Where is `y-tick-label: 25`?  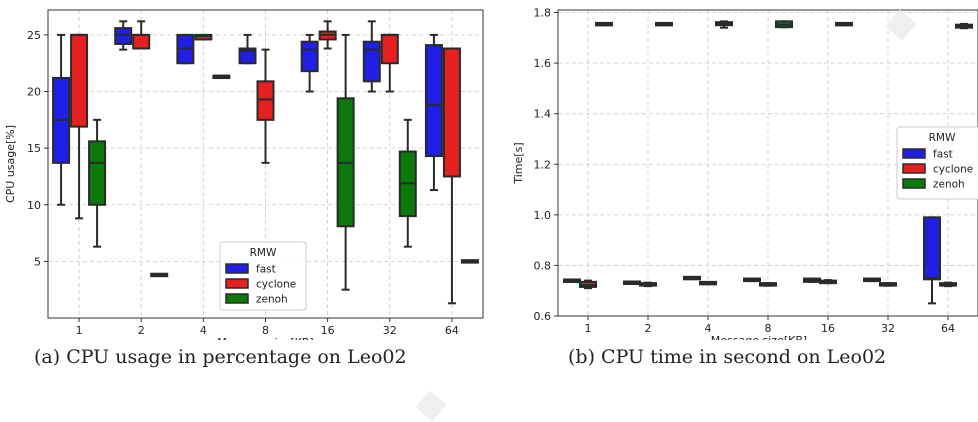
y-tick-label: 25 is located at coordinates (34, 35).